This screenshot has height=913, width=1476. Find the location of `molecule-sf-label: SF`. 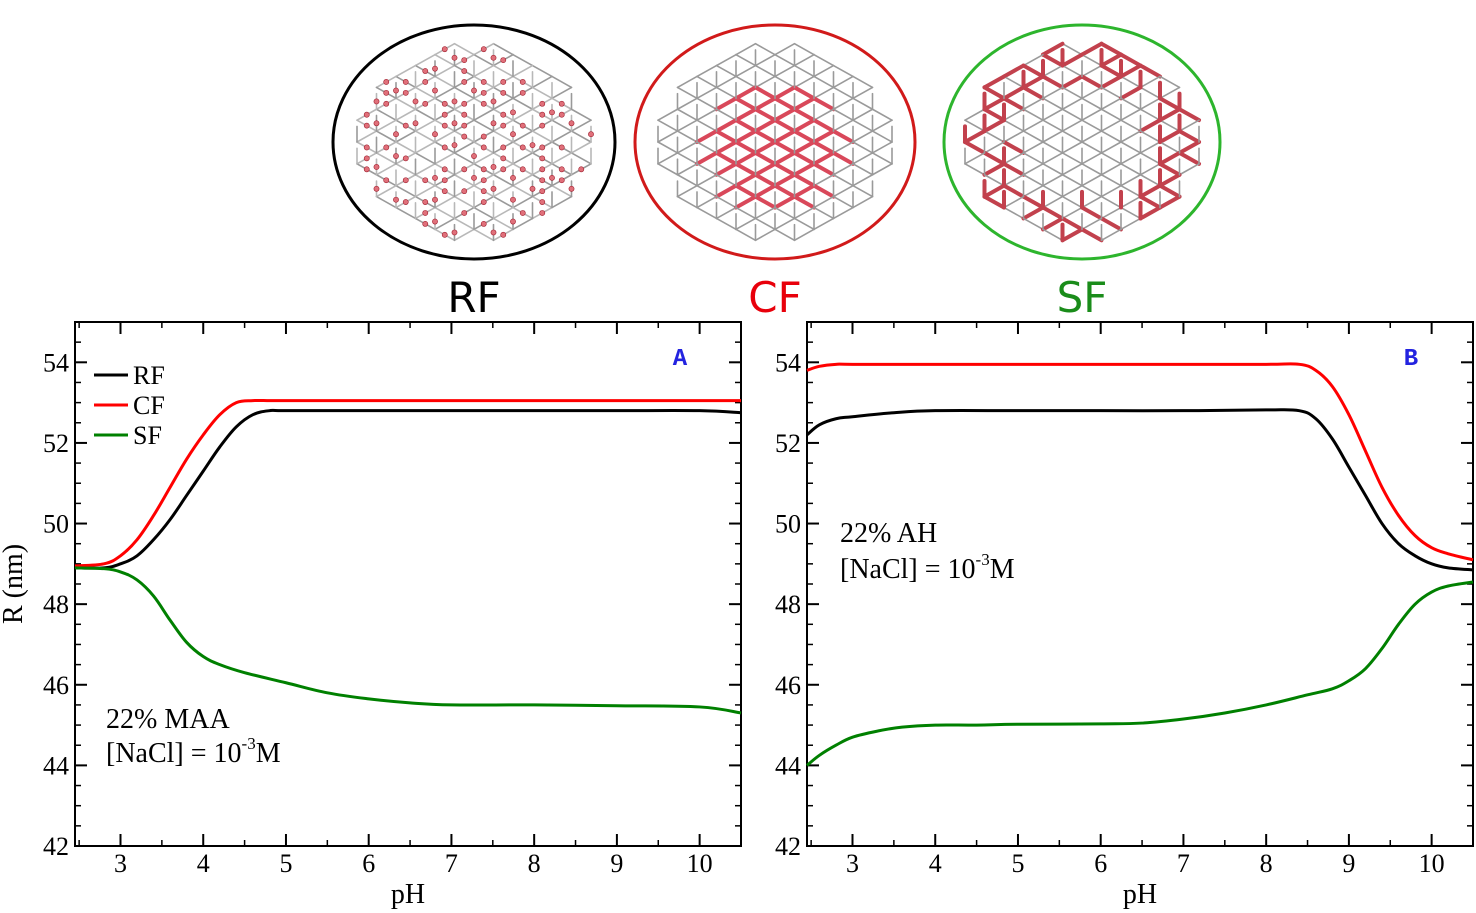

molecule-sf-label: SF is located at coordinates (1082, 297).